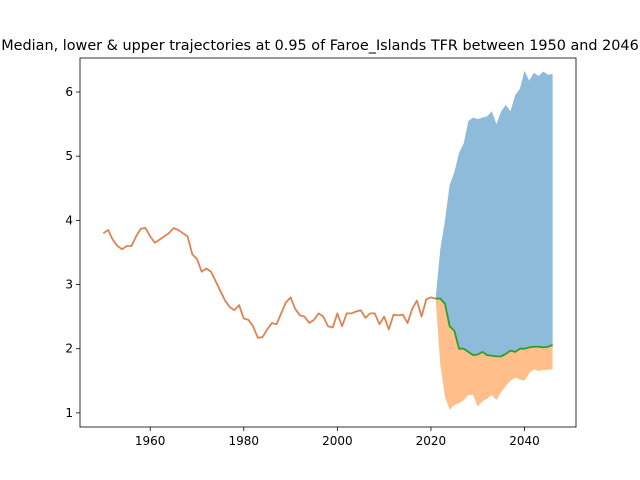  Describe the element at coordinates (69, 413) in the screenshot. I see `y-tick-label: 1` at that location.